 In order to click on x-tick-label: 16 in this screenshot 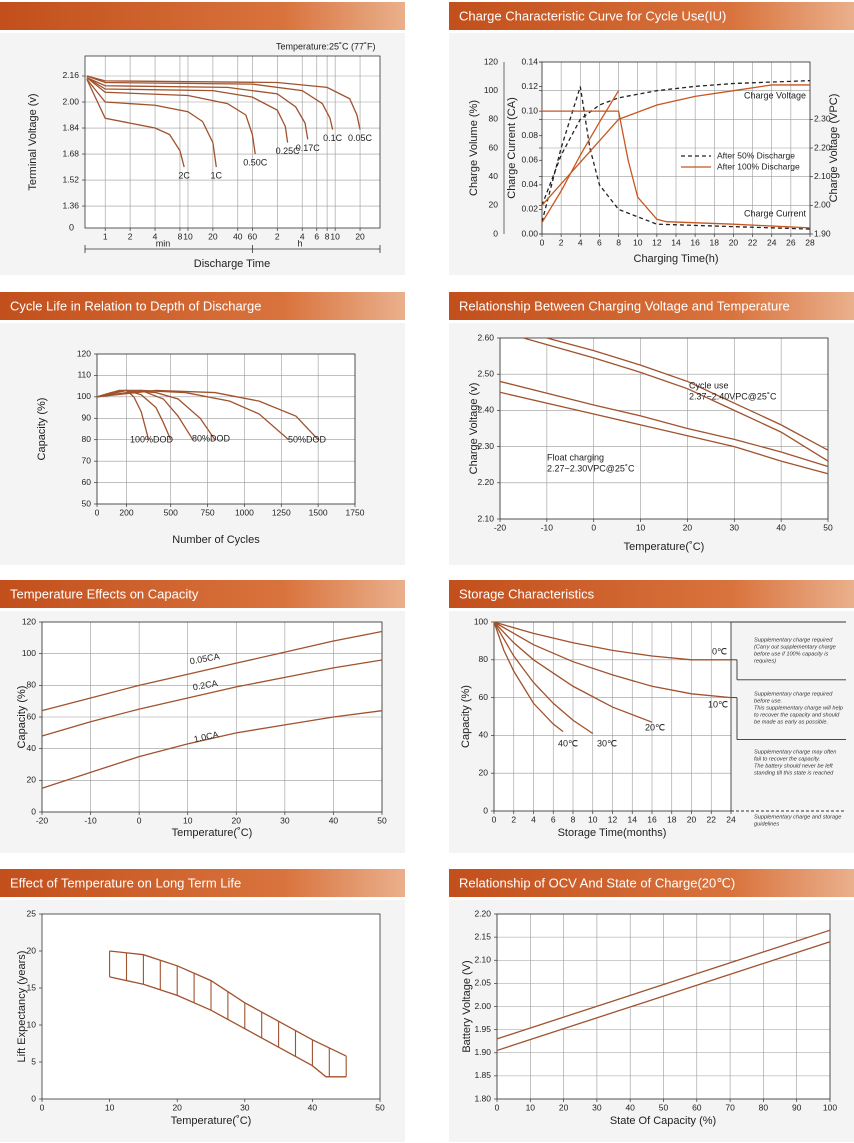, I will do `click(652, 819)`.